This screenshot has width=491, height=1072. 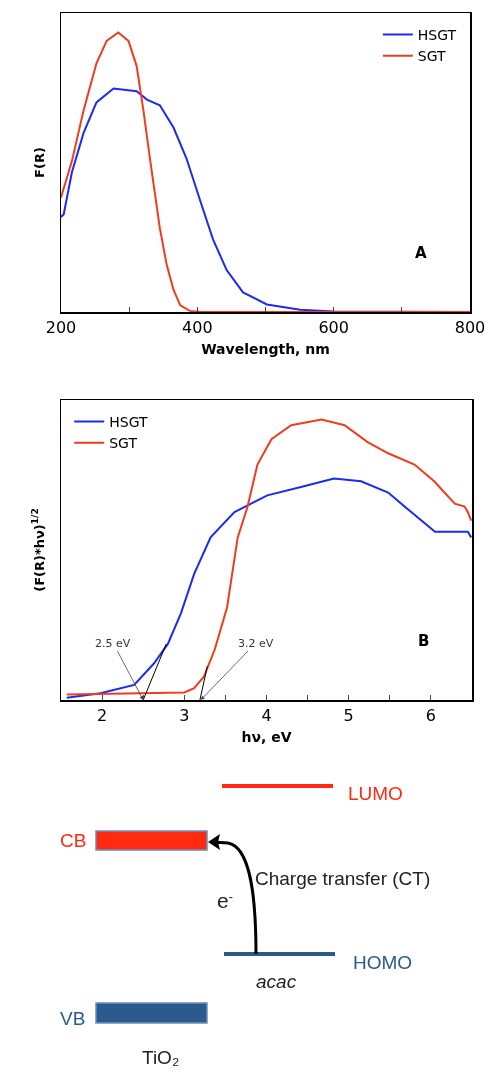 I want to click on x-tick-label: 600, so click(x=333, y=327).